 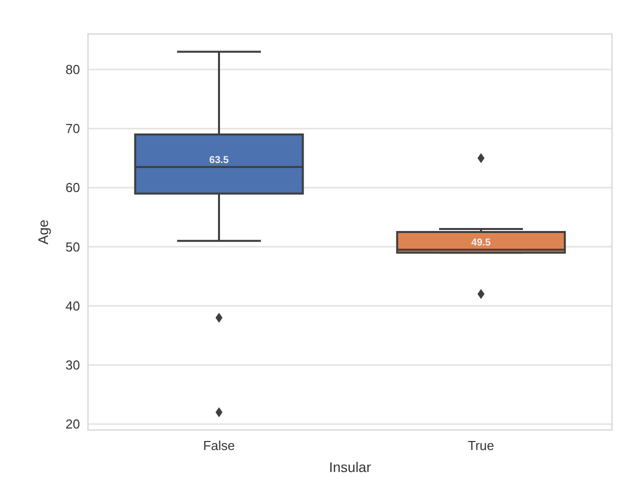 What do you see at coordinates (73, 188) in the screenshot?
I see `y-tick-label: 60` at bounding box center [73, 188].